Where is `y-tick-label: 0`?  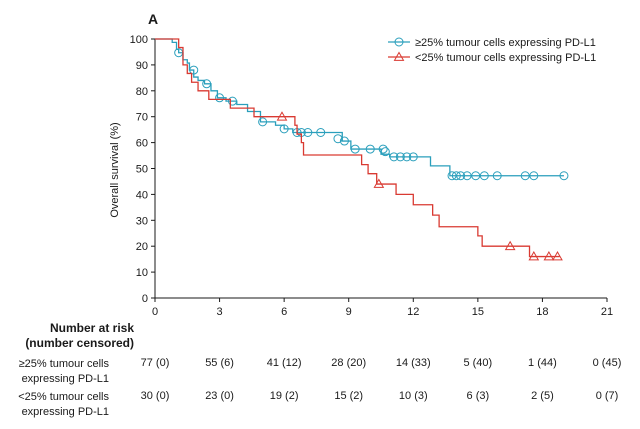 y-tick-label: 0 is located at coordinates (145, 299).